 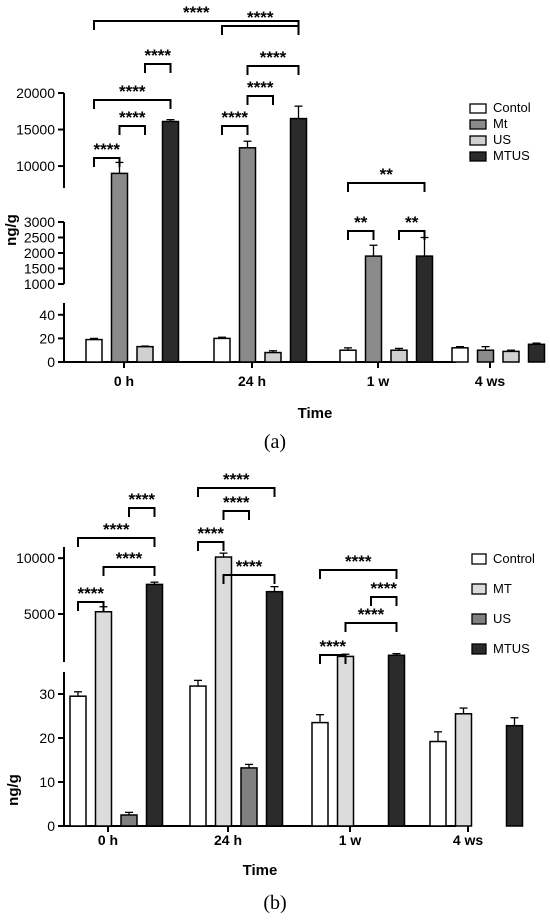 I want to click on y-tick-label: 0, so click(x=51, y=826).